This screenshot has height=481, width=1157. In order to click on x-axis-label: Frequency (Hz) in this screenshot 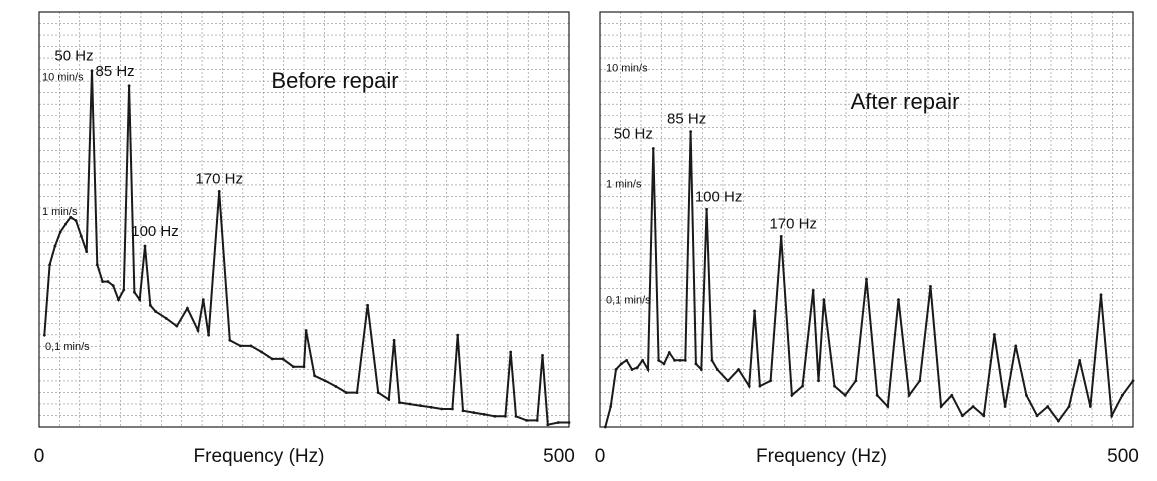, I will do `click(259, 456)`.